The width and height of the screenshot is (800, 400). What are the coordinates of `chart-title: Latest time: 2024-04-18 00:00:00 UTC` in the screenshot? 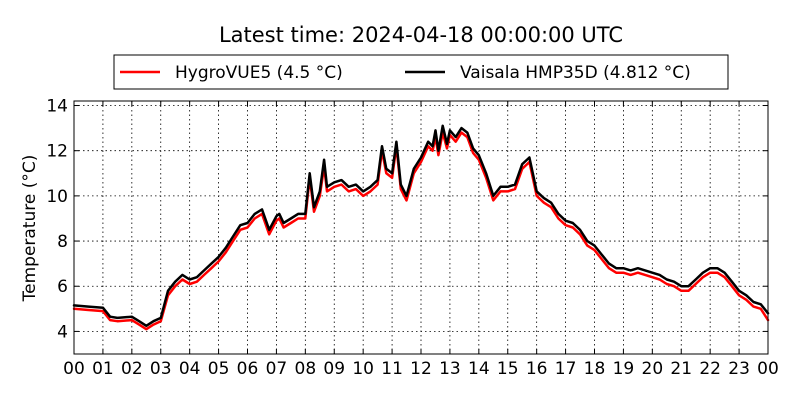 It's located at (421, 35).